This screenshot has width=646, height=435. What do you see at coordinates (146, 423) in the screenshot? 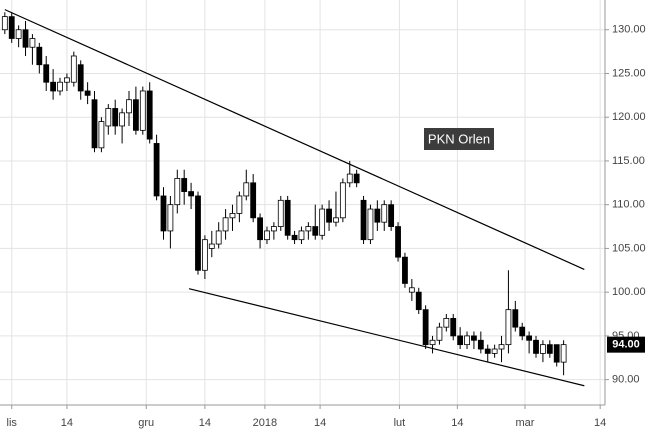
I see `x-tick-label: gru` at bounding box center [146, 423].